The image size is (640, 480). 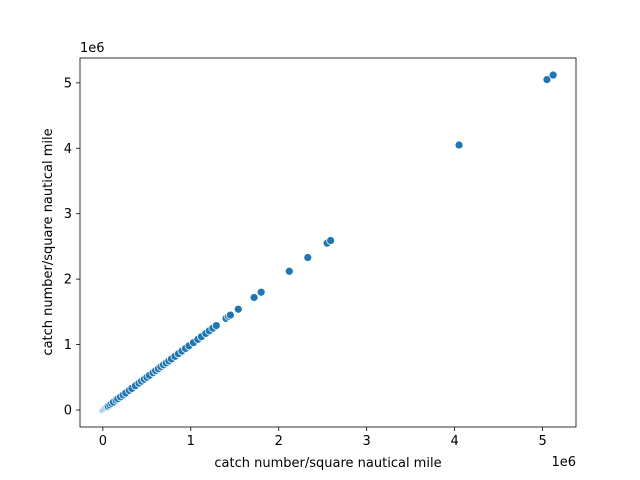 What do you see at coordinates (563, 462) in the screenshot?
I see `x-offset-text: 1e6` at bounding box center [563, 462].